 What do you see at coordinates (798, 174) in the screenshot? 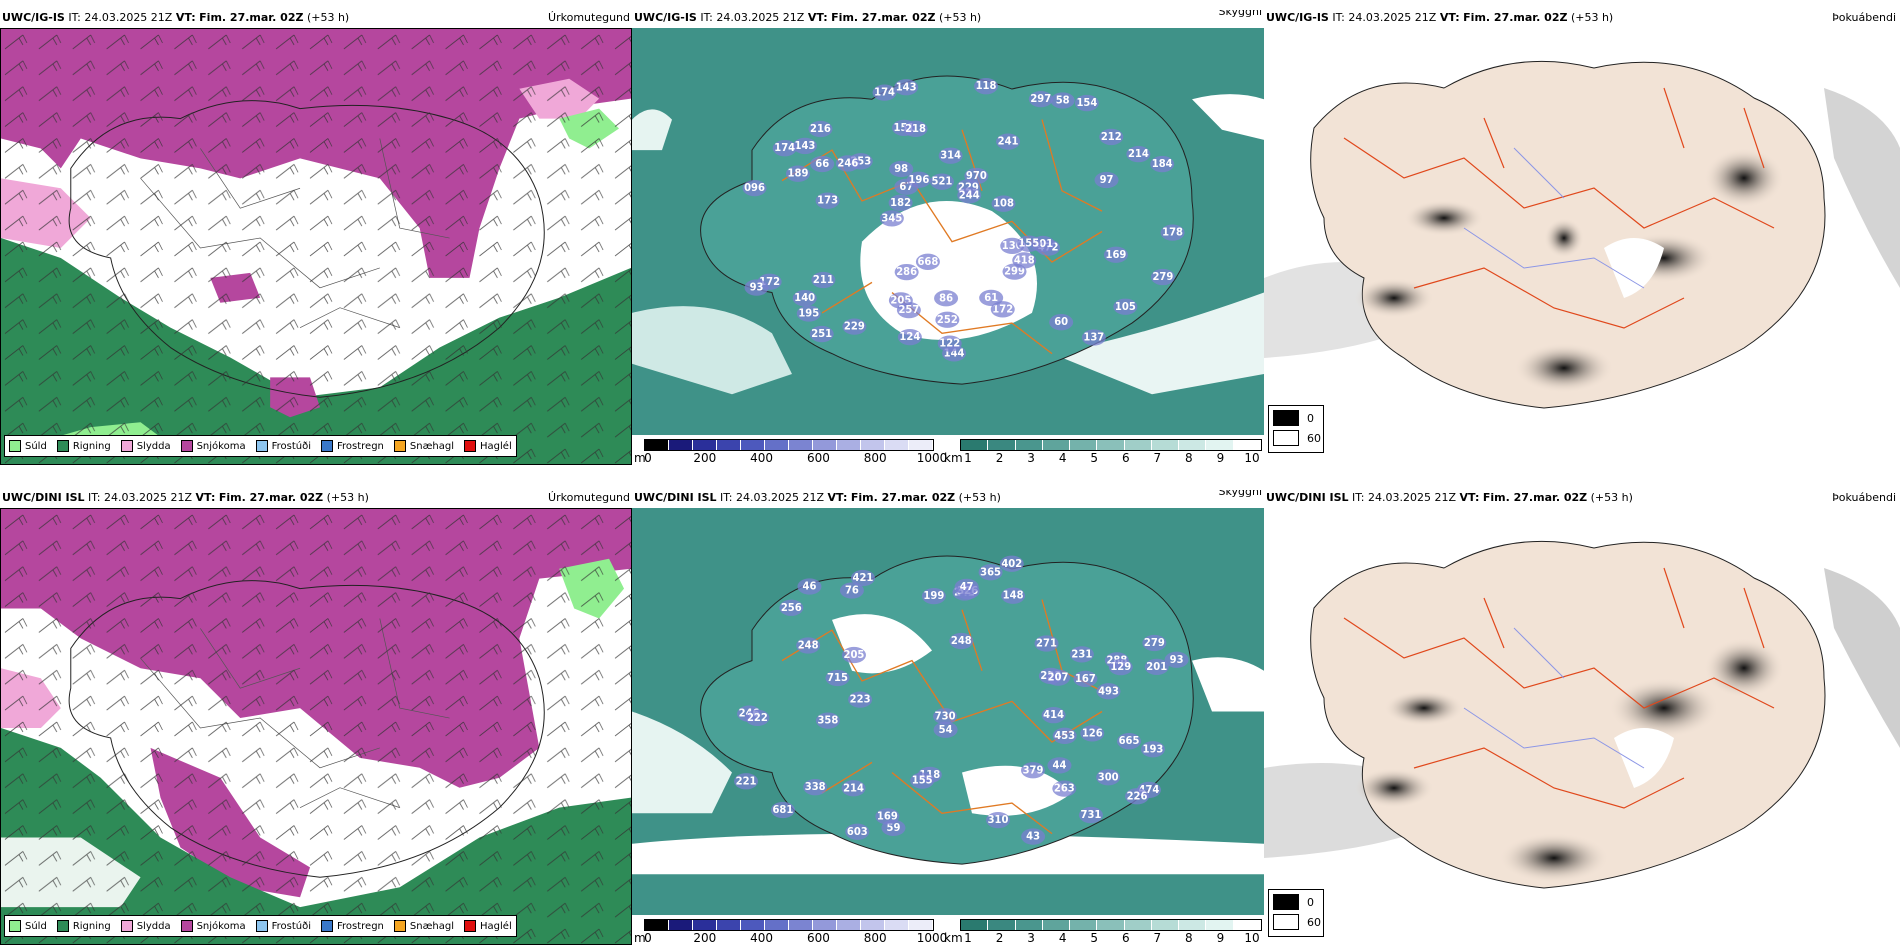
I see `cloud-base-label: 189` at bounding box center [798, 174].